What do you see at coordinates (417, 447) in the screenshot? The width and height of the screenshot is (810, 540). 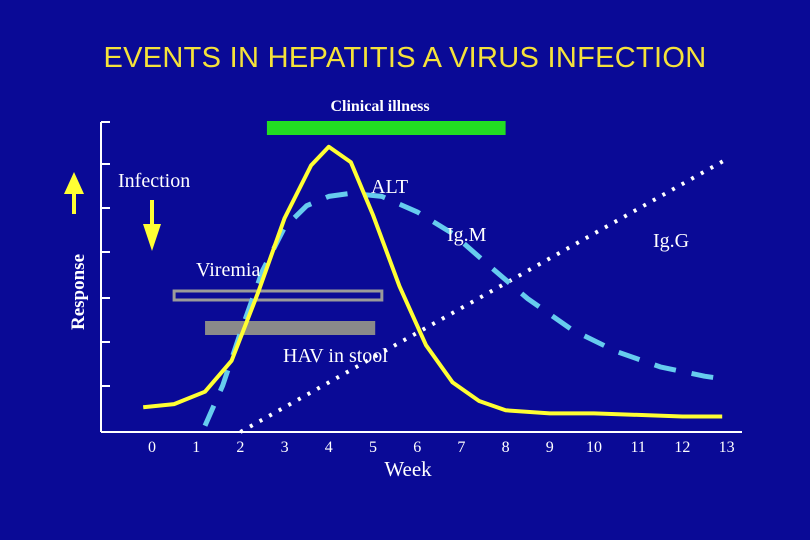 I see `x-tick-label: 6` at bounding box center [417, 447].